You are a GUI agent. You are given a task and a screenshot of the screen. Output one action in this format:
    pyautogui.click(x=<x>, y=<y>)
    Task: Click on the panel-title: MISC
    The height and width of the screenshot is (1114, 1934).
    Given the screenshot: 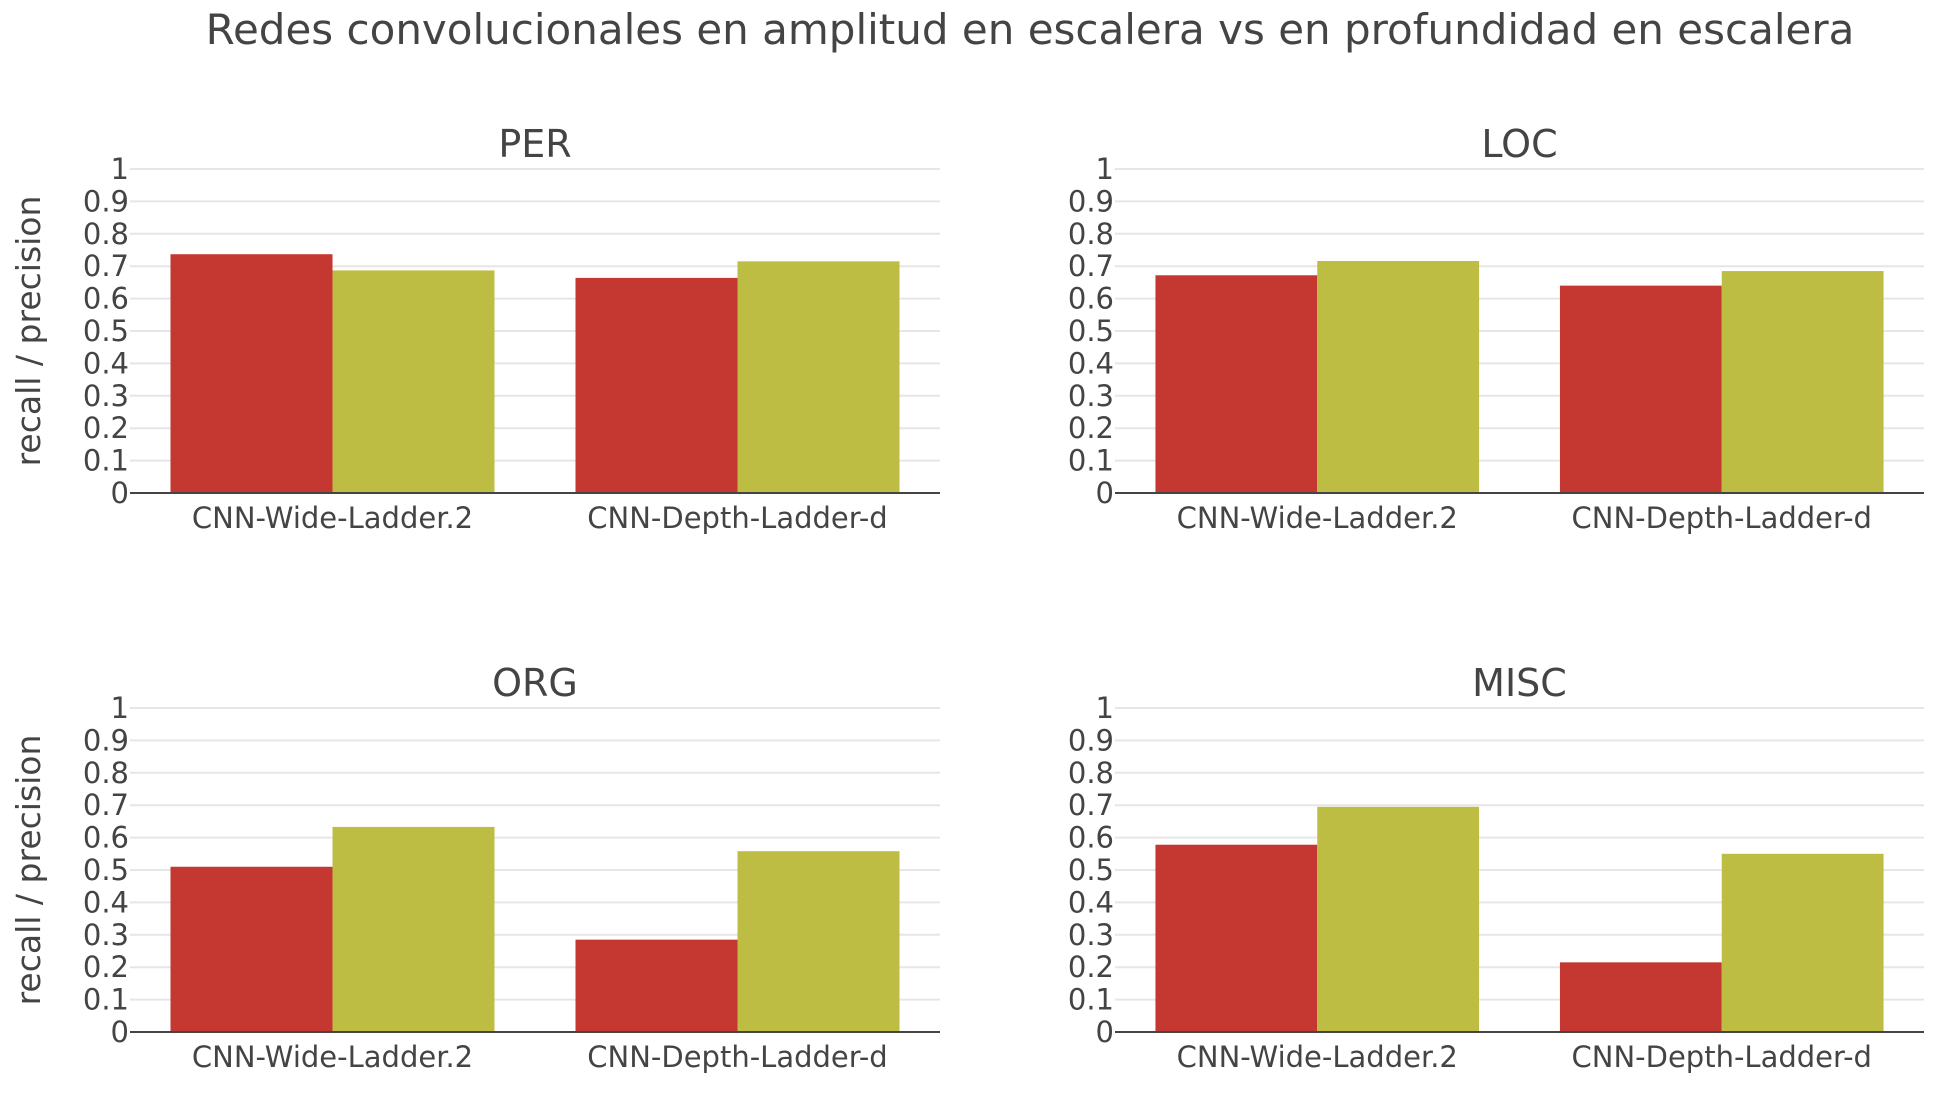 What is the action you would take?
    pyautogui.click(x=1519, y=683)
    